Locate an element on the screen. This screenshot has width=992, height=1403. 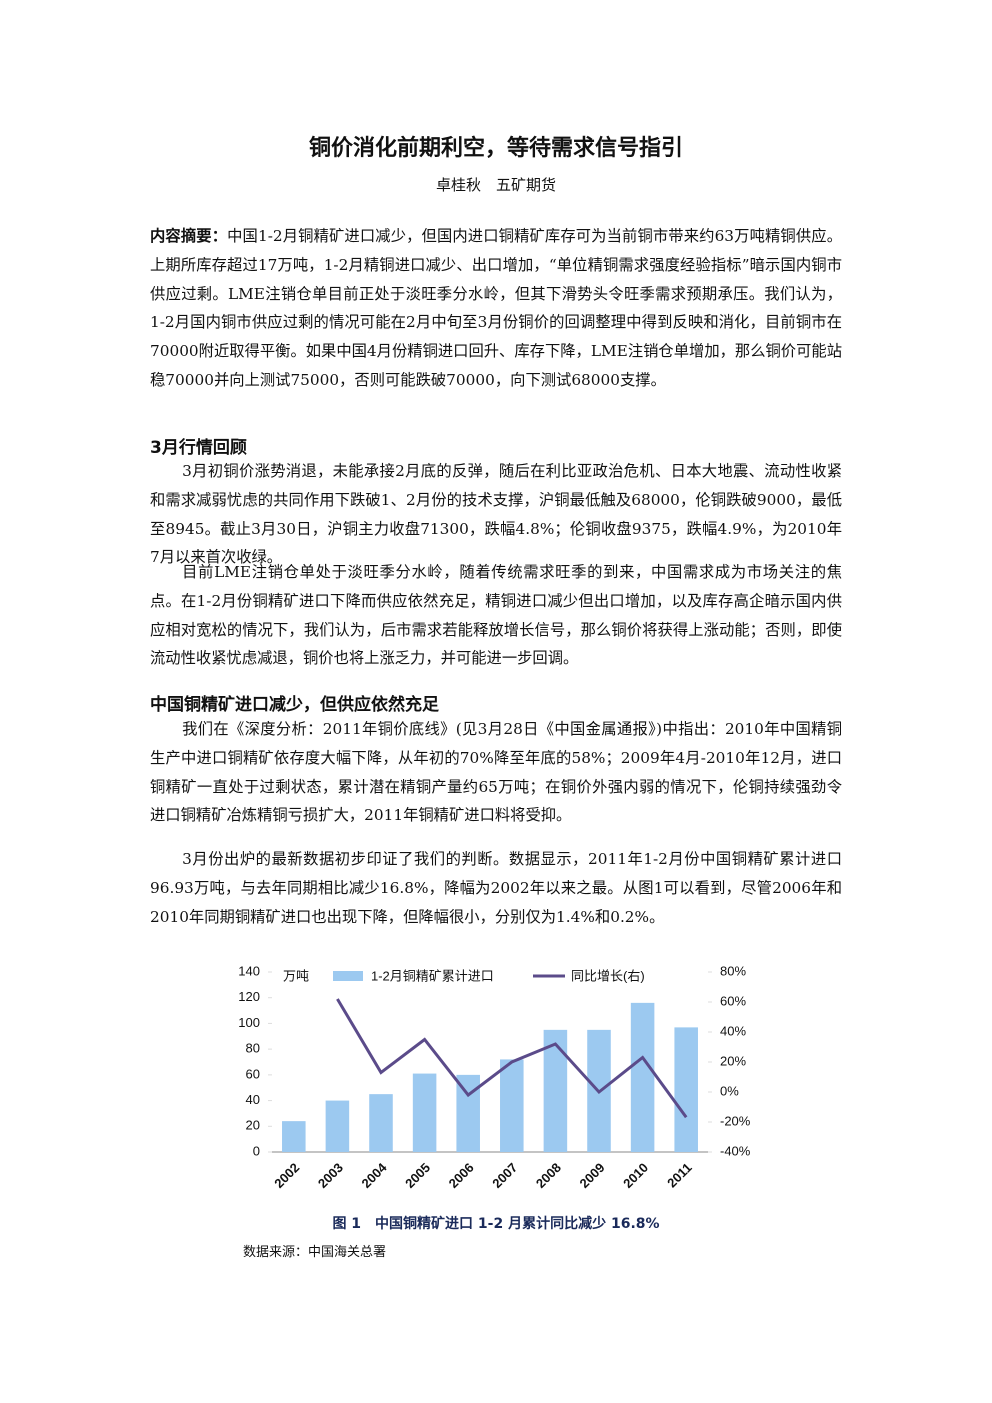
x-tick-label: 2009 is located at coordinates (591, 1175).